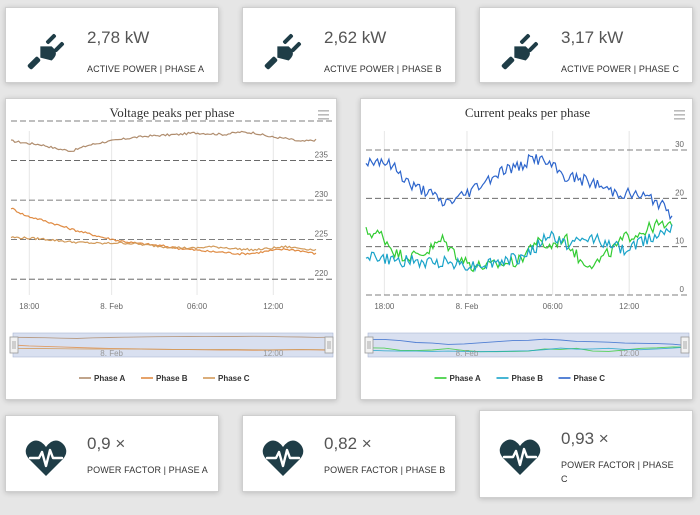 Image resolution: width=700 pixels, height=515 pixels. What do you see at coordinates (617, 472) in the screenshot?
I see `power-factor-label: POWER FACTOR | PHASE C` at bounding box center [617, 472].